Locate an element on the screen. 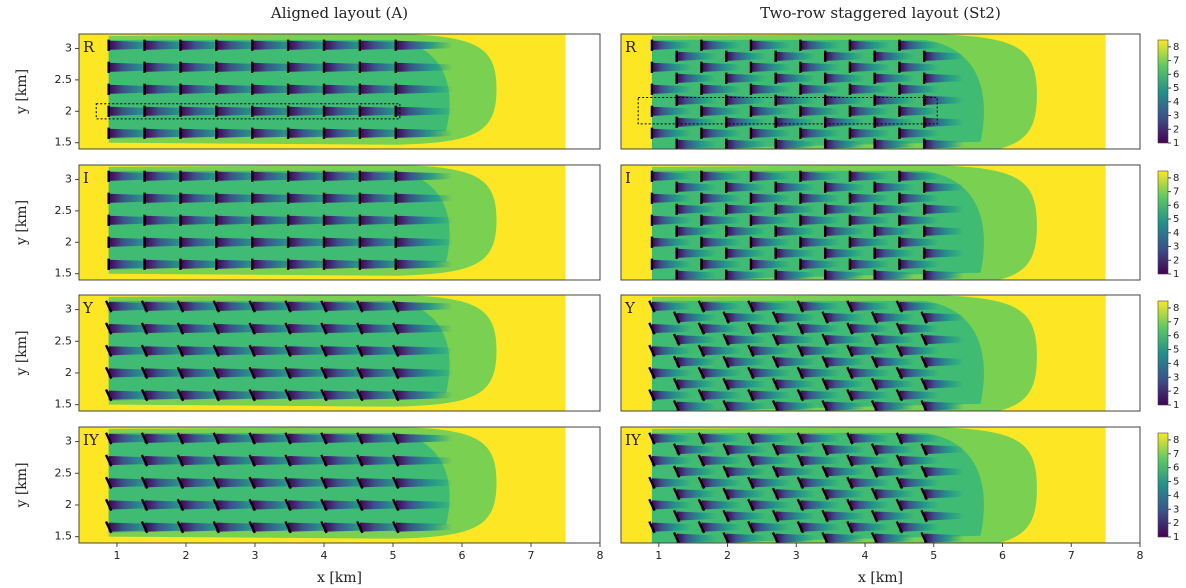 This screenshot has width=1186, height=588. frame is located at coordinates (880, 91).